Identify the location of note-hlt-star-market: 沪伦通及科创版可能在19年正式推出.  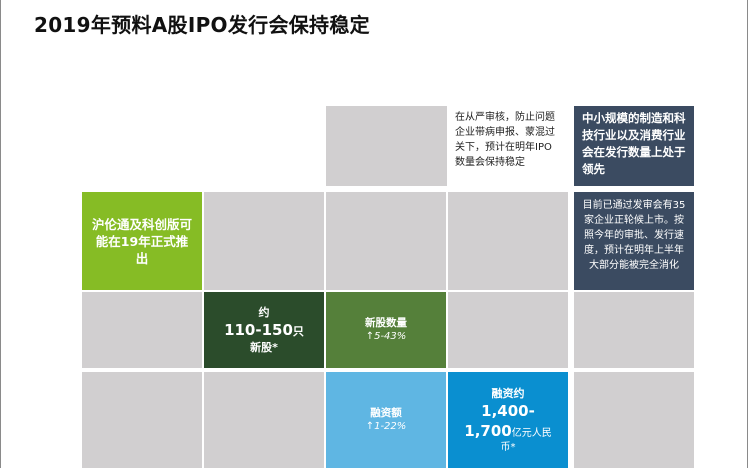
(142, 241).